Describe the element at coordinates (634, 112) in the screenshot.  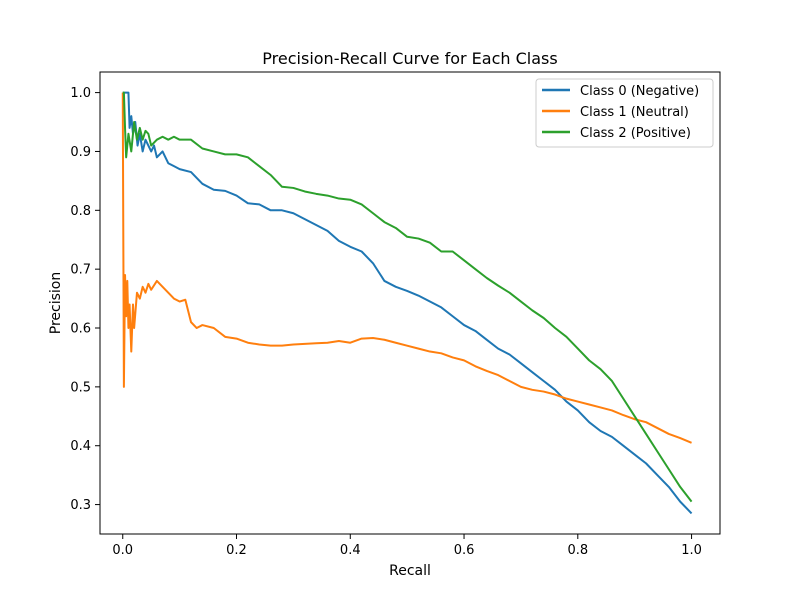
I see `legend-label-1: Class 1 (Neutral)` at that location.